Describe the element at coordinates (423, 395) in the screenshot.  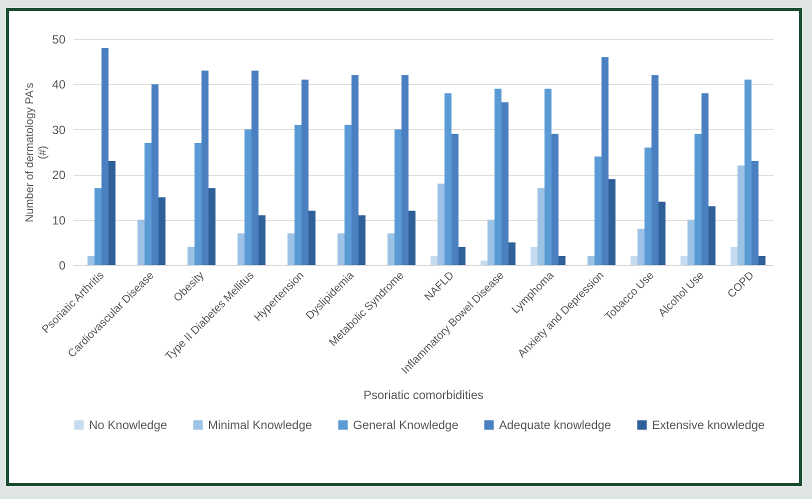
I see `x-axis-title: Psoriatic comorbidities` at that location.